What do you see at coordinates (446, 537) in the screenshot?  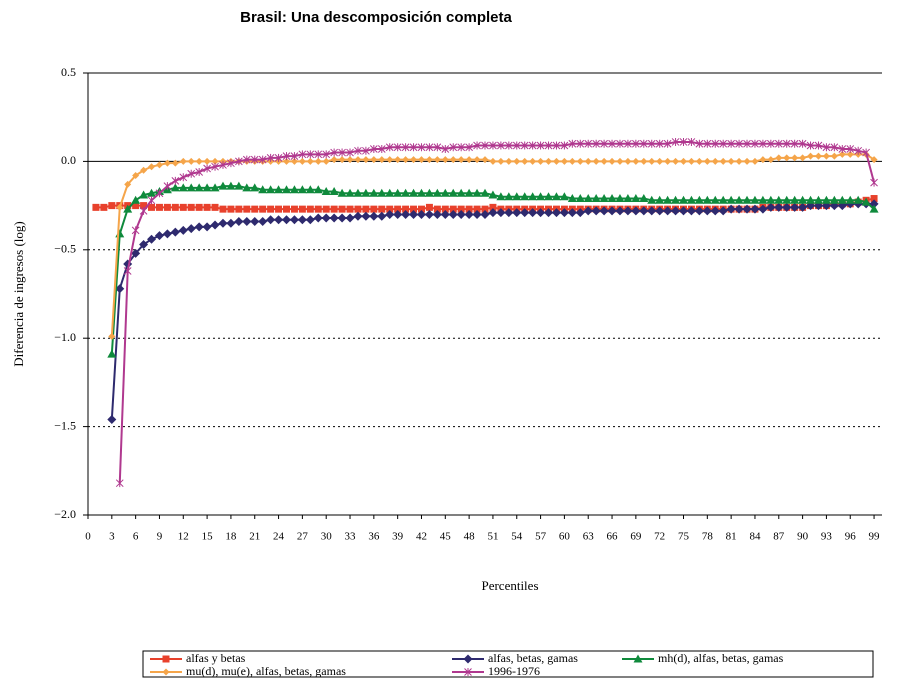 I see `x-tick-label: 45` at bounding box center [446, 537].